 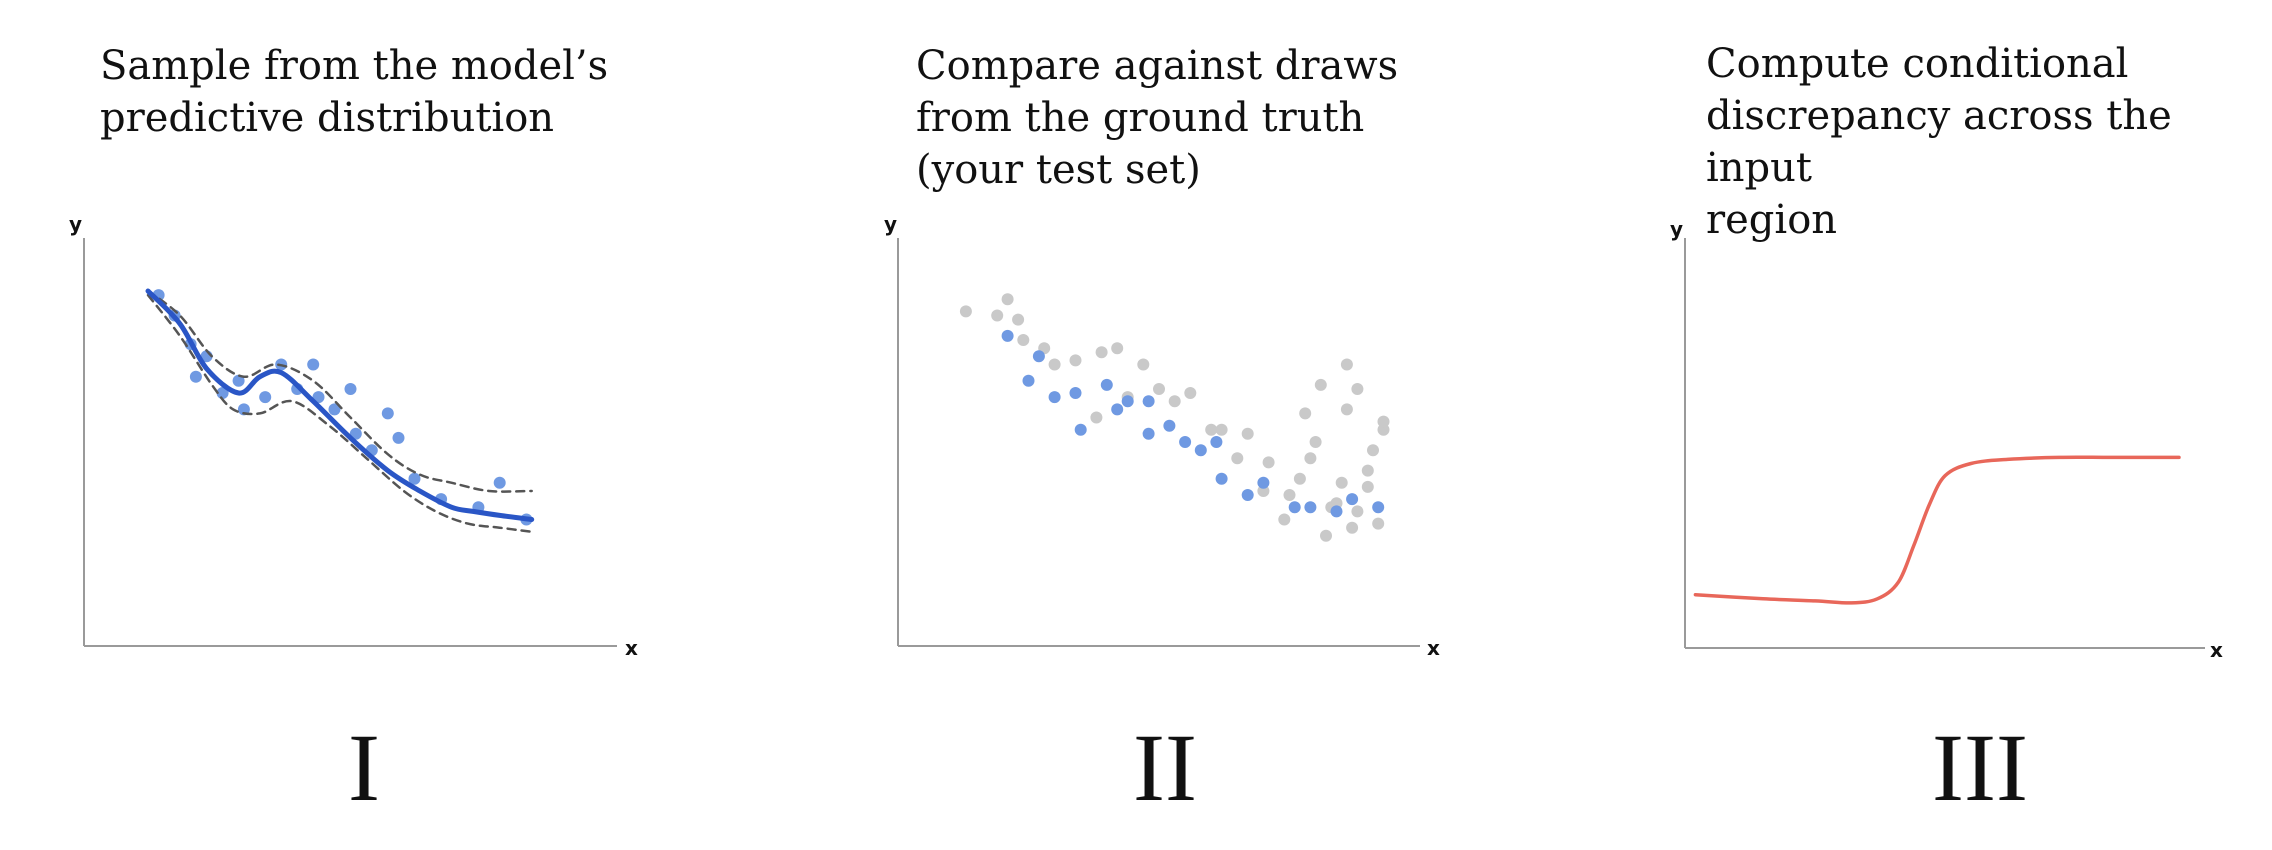 I want to click on panel-1-y-label: y, so click(x=75, y=224).